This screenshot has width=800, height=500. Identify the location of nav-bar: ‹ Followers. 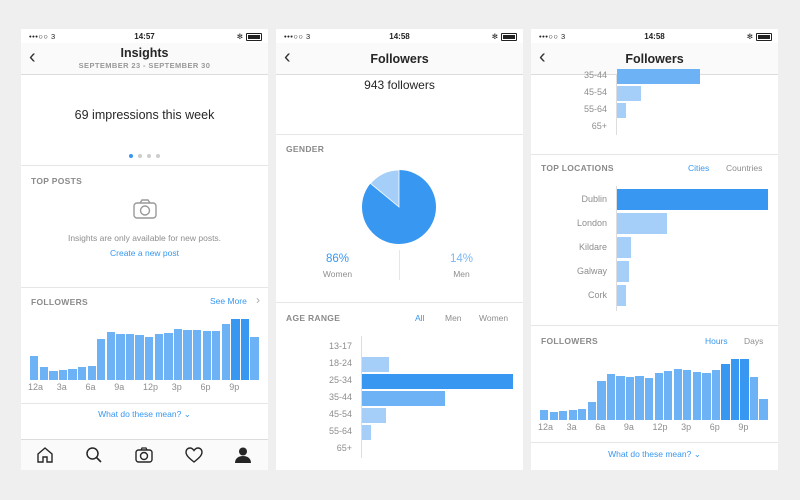
(399, 59).